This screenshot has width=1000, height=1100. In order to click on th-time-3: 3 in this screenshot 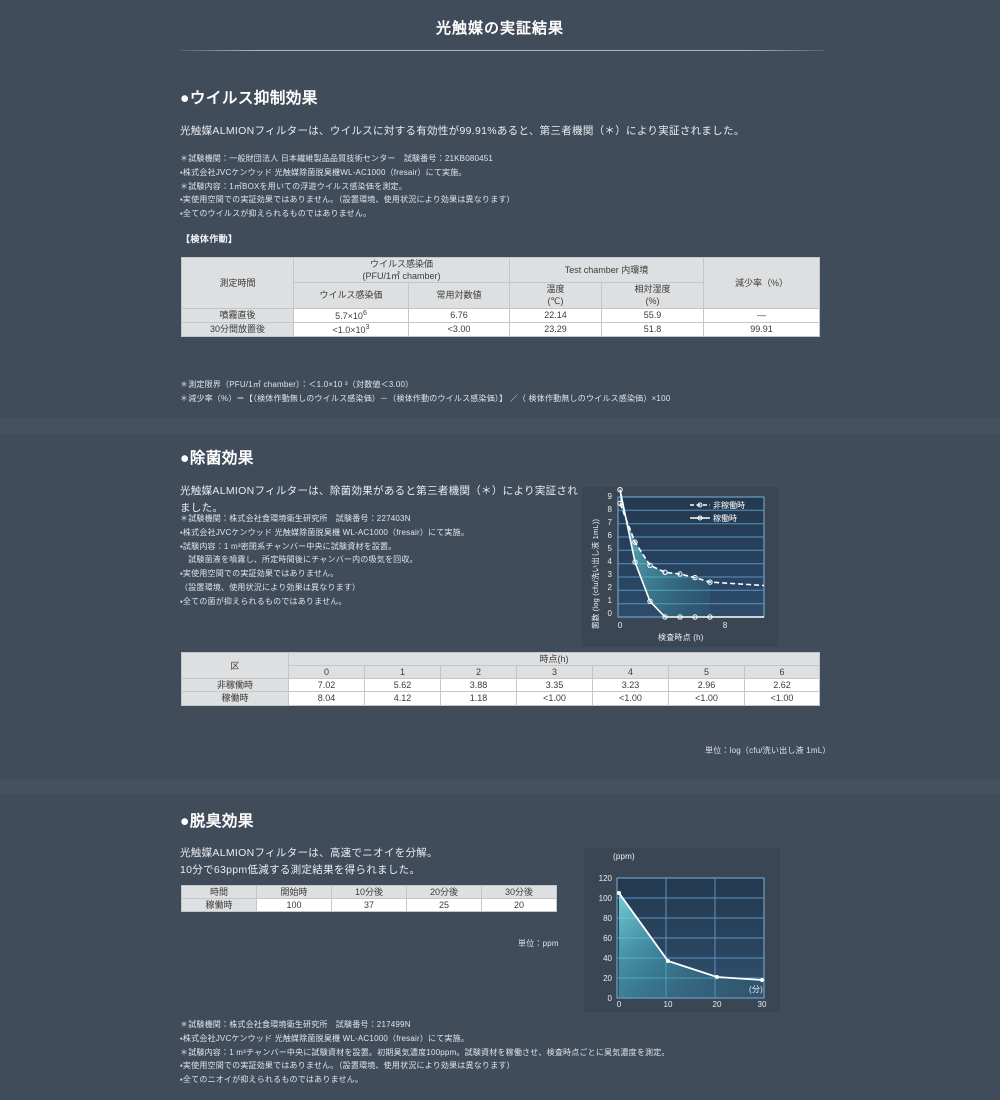, I will do `click(554, 672)`.